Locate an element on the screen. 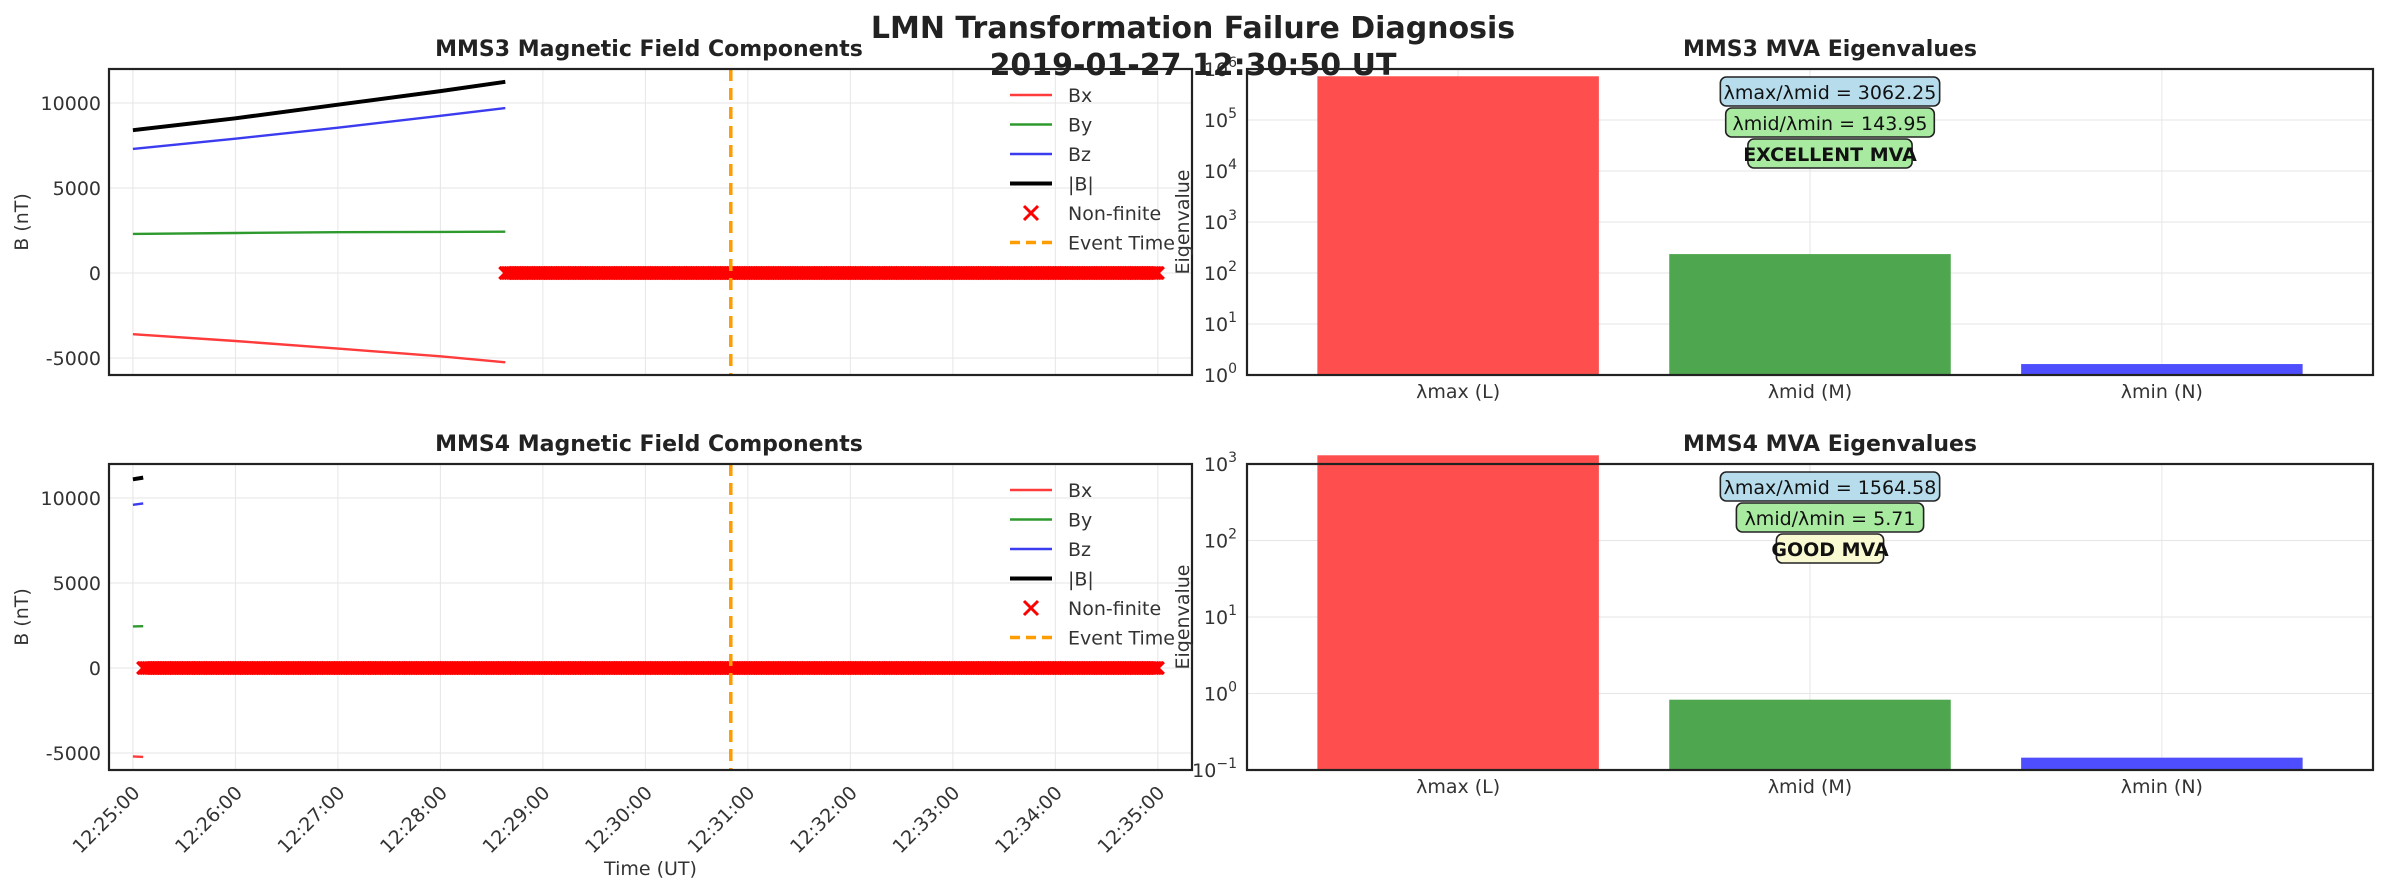 This screenshot has width=2385, height=890. figure-subtitle: 2019-01-27 12:30:50 UT is located at coordinates (1193, 65).